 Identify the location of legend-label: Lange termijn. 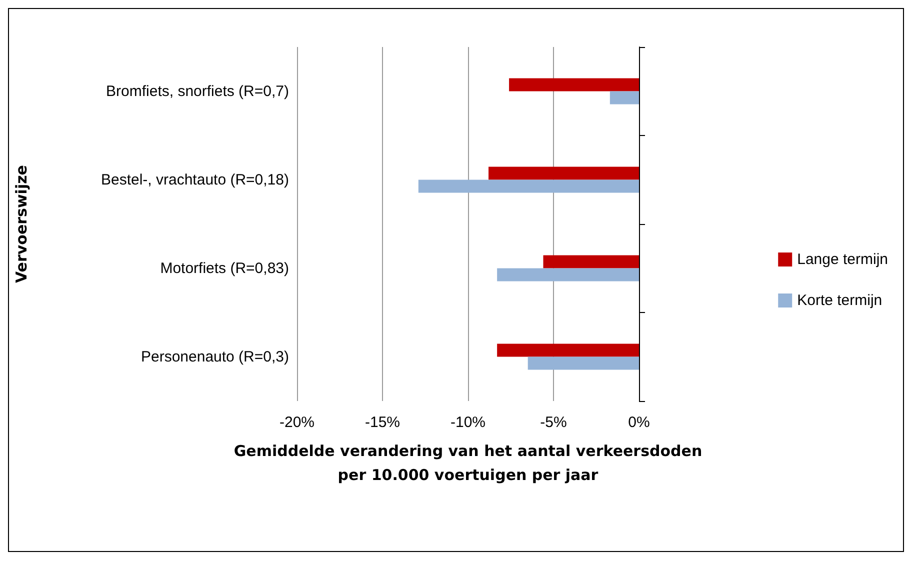
(842, 259).